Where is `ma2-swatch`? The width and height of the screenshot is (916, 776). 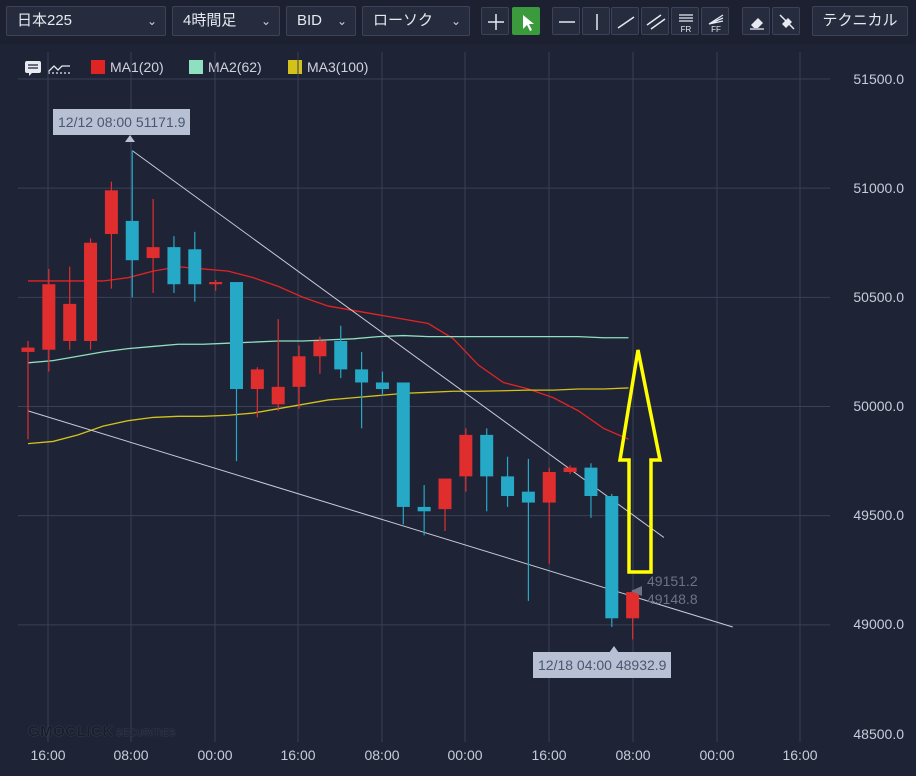
ma2-swatch is located at coordinates (196, 67).